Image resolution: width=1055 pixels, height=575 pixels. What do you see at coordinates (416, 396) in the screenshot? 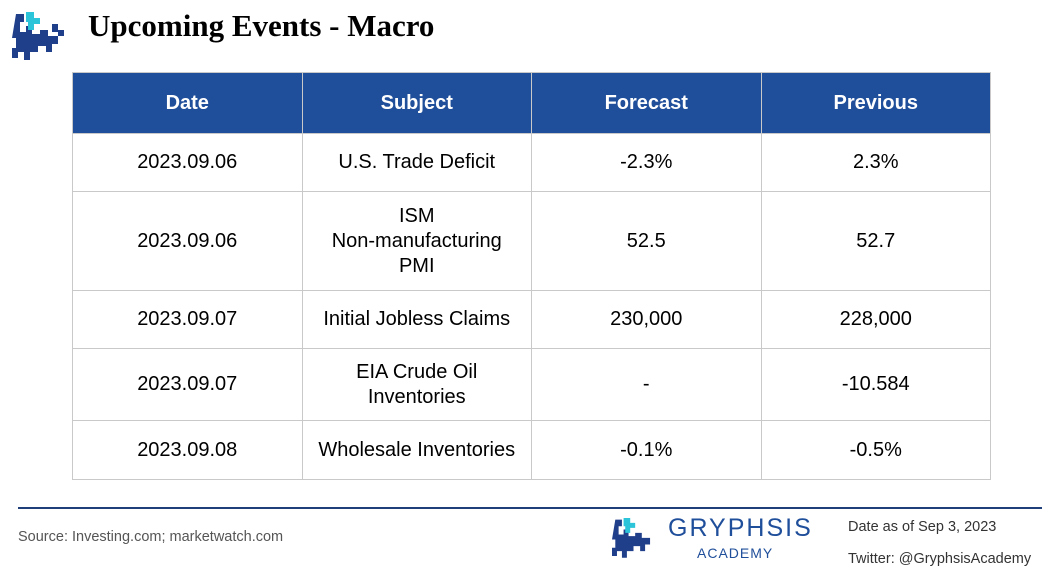
I see `cell-line: Inventories` at bounding box center [416, 396].